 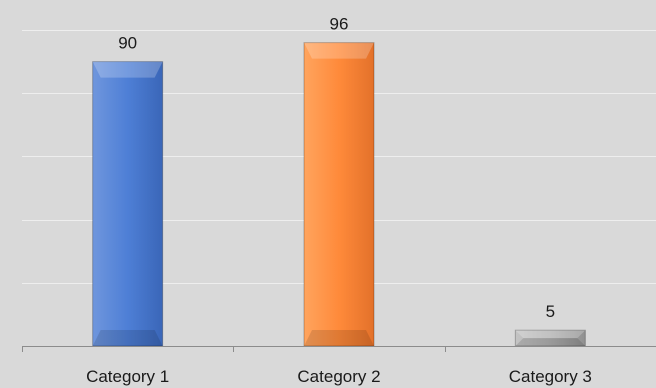 What do you see at coordinates (550, 376) in the screenshot?
I see `category-label-3: Category 3` at bounding box center [550, 376].